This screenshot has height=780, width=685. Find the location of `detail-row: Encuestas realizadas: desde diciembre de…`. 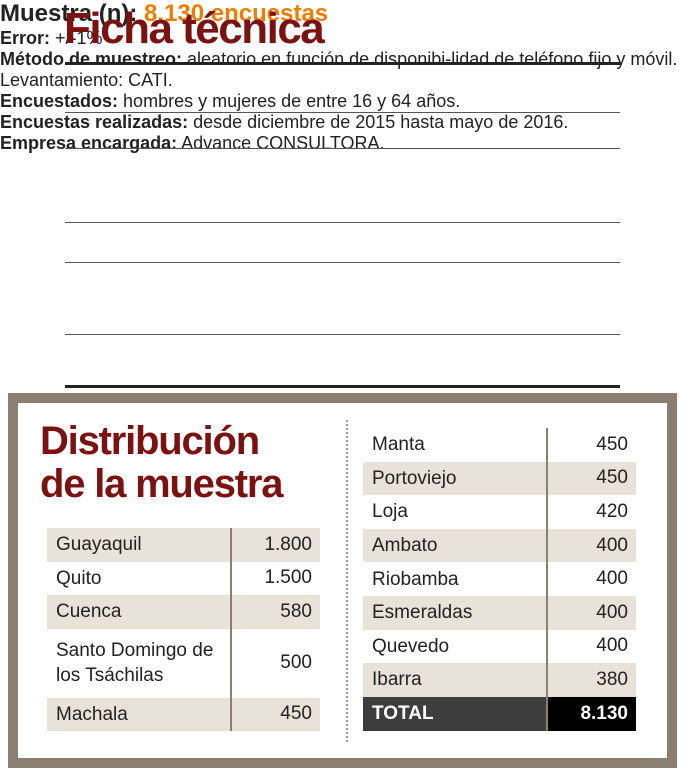

detail-row: Encuestas realizadas: desde diciembre de… is located at coordinates (342, 122).